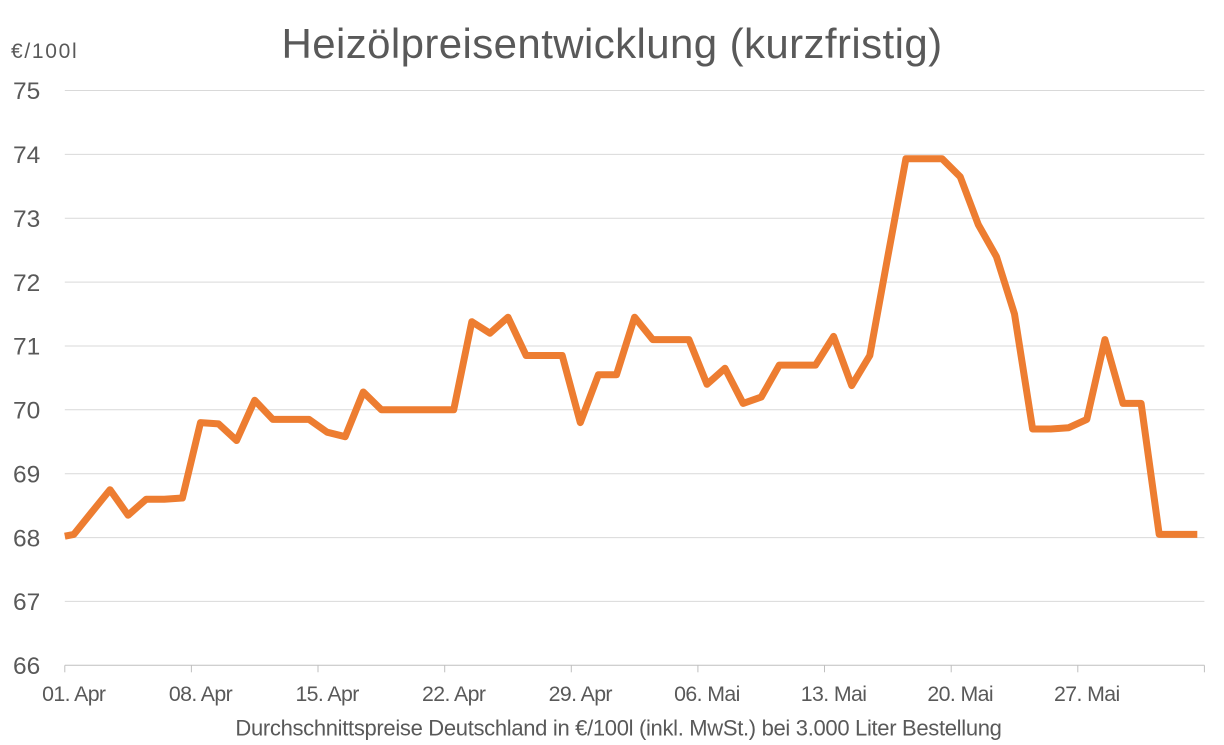 The image size is (1224, 745). What do you see at coordinates (26, 155) in the screenshot?
I see `svg-text: 74` at bounding box center [26, 155].